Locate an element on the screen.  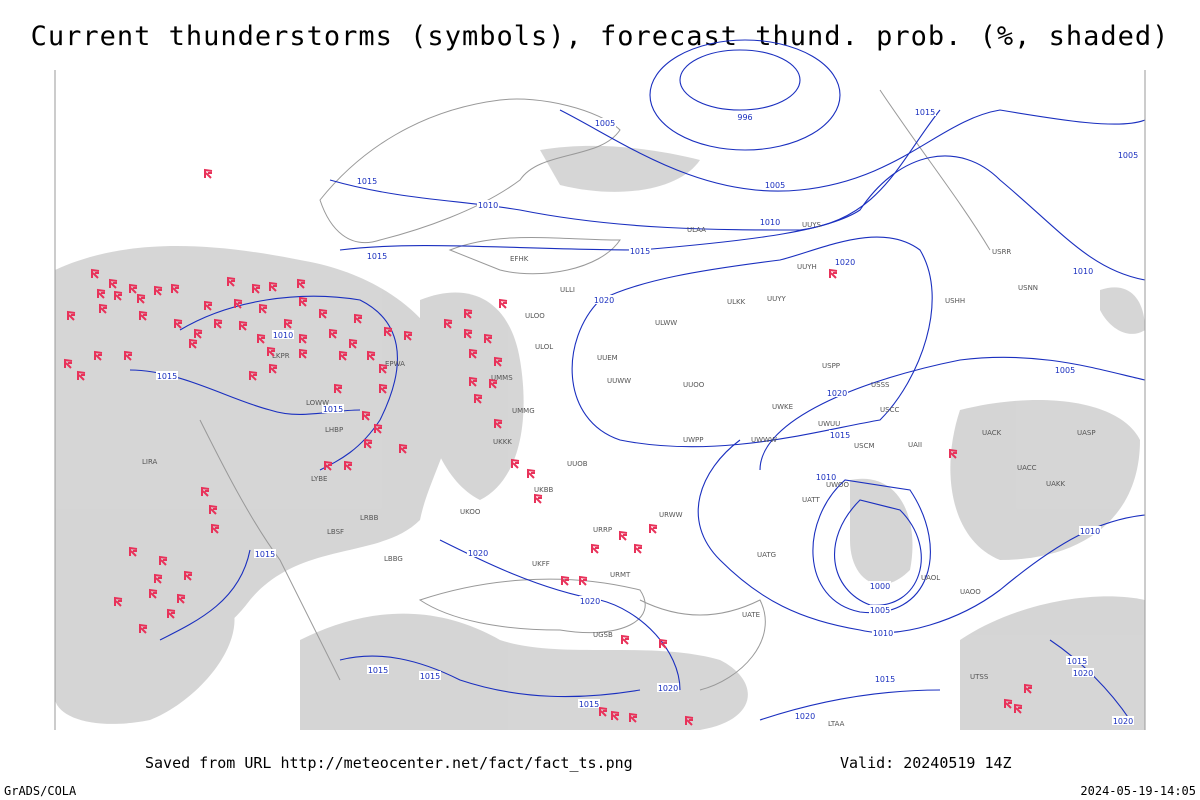
station-code: URMT is located at coordinates (620, 575).